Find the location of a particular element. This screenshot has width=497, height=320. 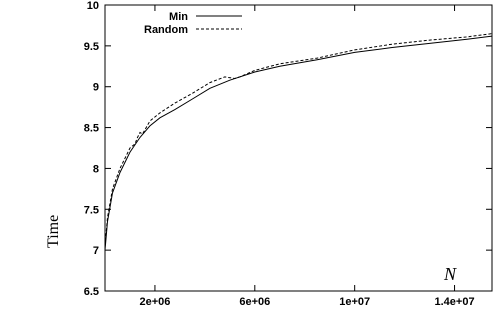

x-tick-label: 6e+06 is located at coordinates (254, 302).